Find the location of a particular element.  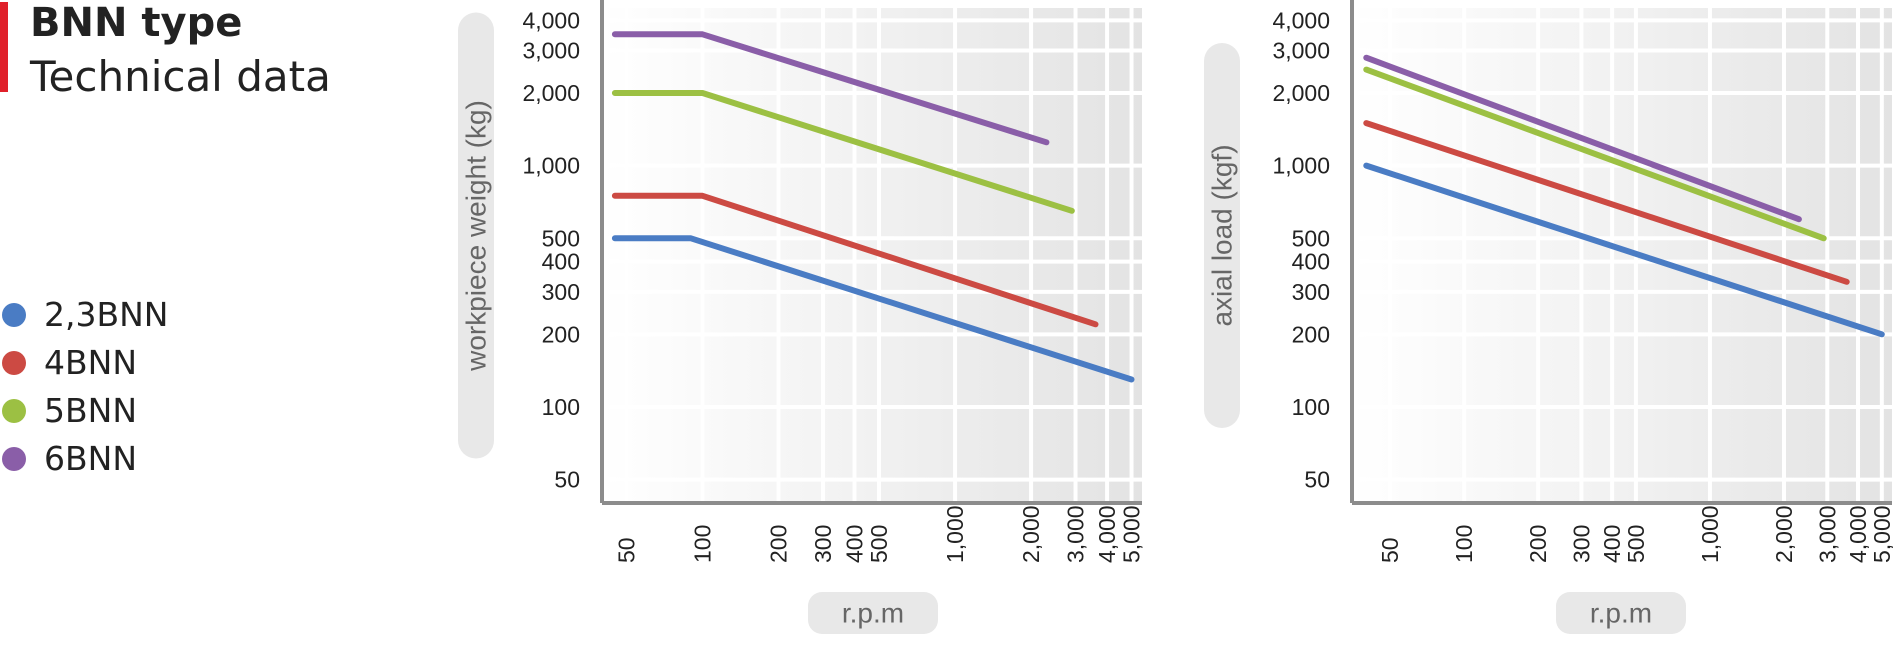

legend-item-4bnn: 4BNN is located at coordinates (130, 363).